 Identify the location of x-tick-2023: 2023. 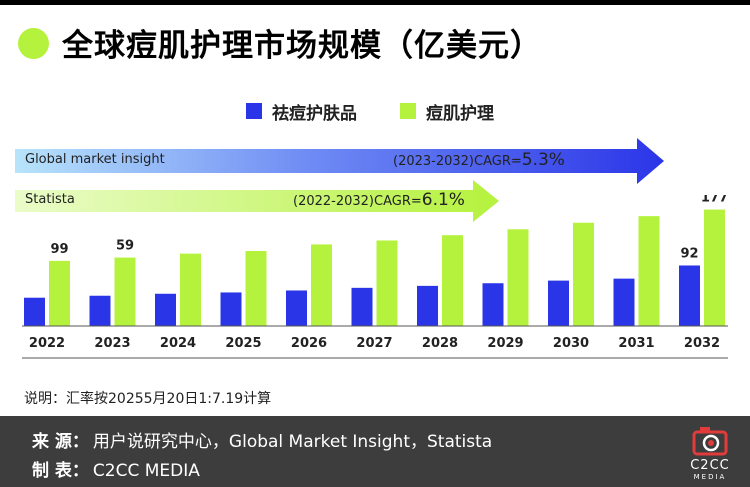
(112, 343).